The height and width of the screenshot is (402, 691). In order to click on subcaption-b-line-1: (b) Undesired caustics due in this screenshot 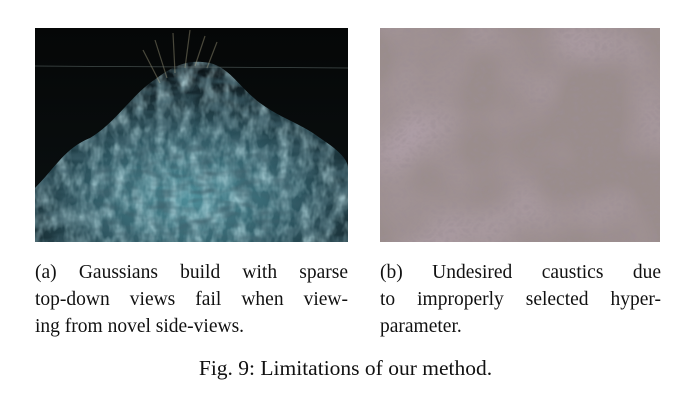, I will do `click(520, 272)`.